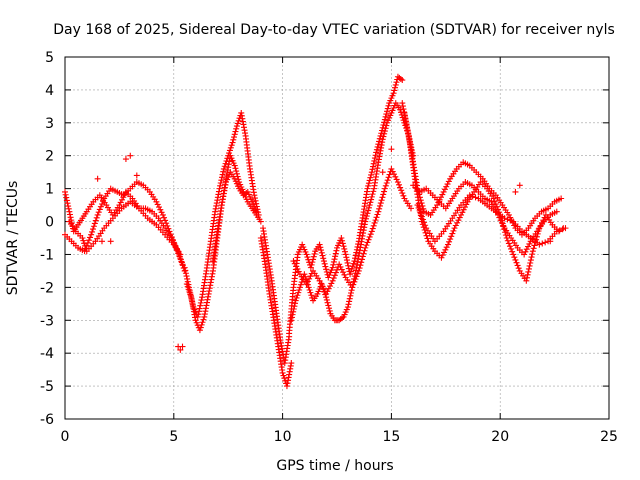 The image size is (640, 480). Describe the element at coordinates (173, 437) in the screenshot. I see `x-tick-label: 5` at that location.